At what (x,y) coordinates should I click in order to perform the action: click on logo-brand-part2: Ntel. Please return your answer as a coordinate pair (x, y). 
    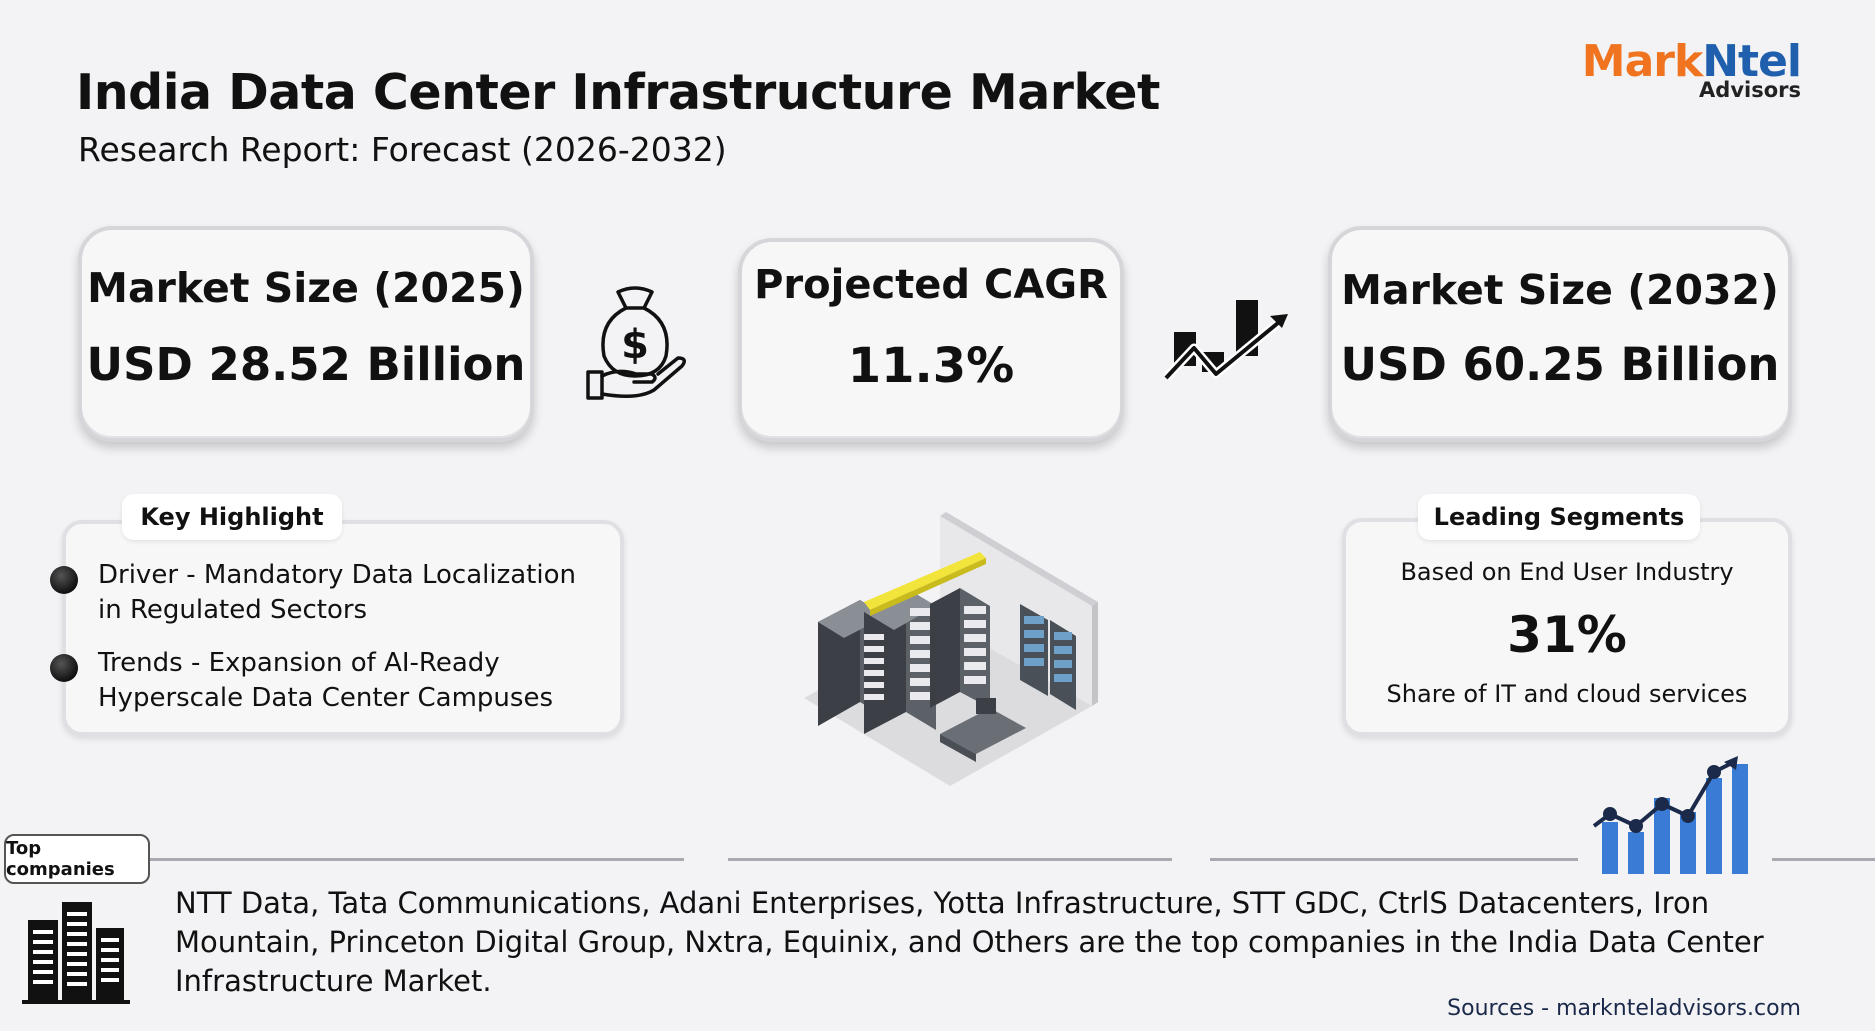
    Looking at the image, I should click on (1752, 61).